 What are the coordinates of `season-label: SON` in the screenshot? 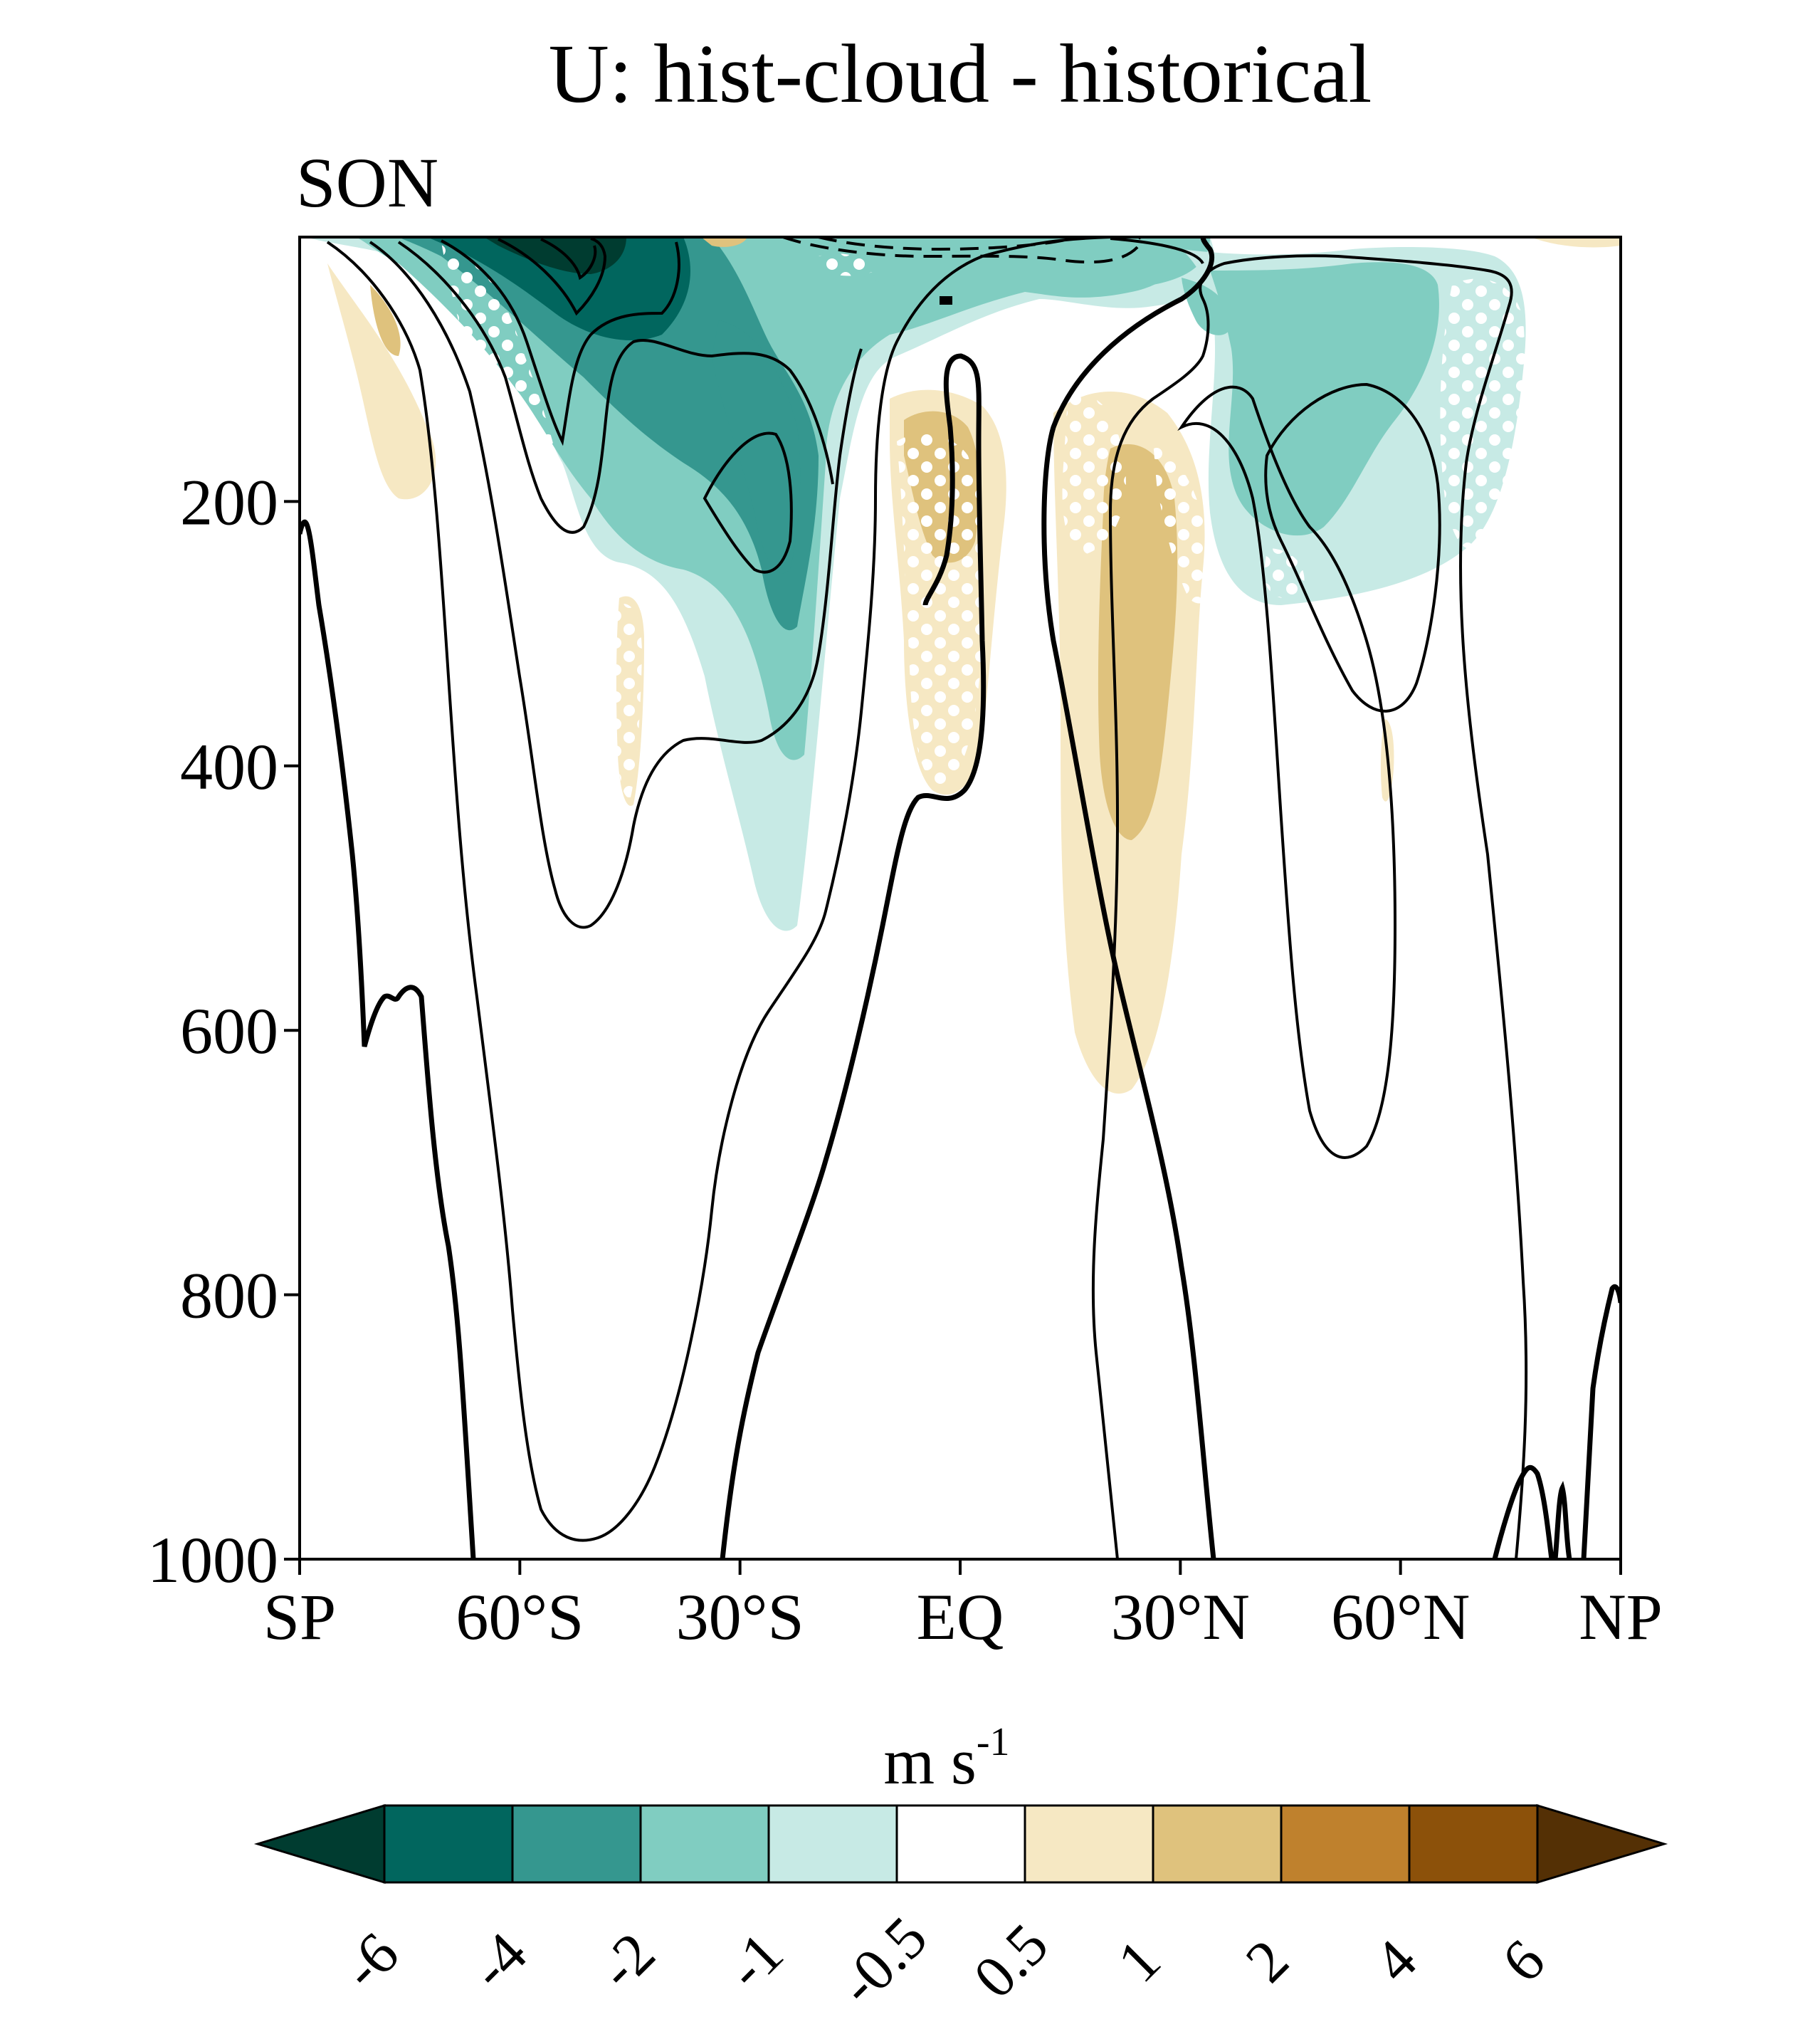 It's located at (367, 182).